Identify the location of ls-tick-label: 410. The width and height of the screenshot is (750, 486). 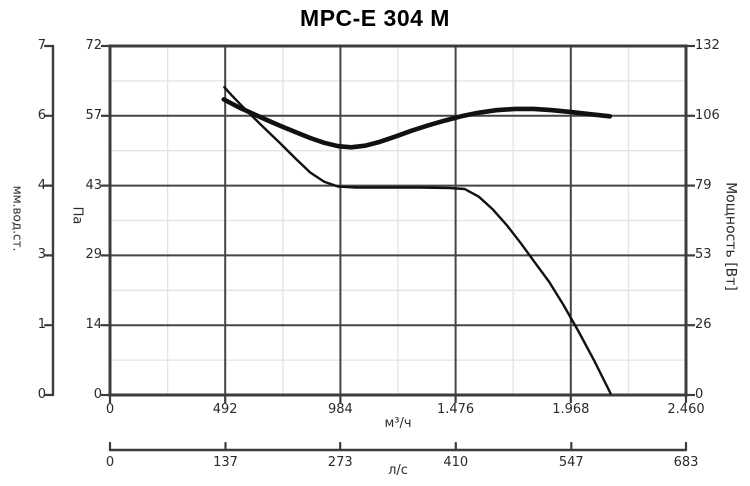
(456, 462).